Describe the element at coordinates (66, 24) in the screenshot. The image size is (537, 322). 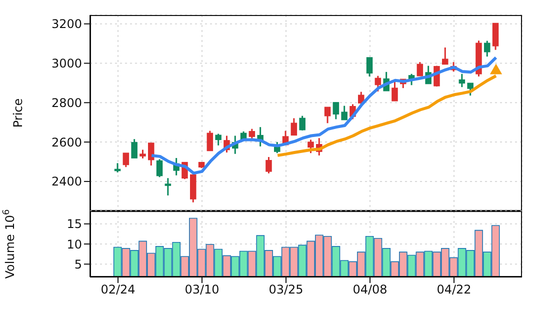
I see `y-tick-label: 3200` at that location.